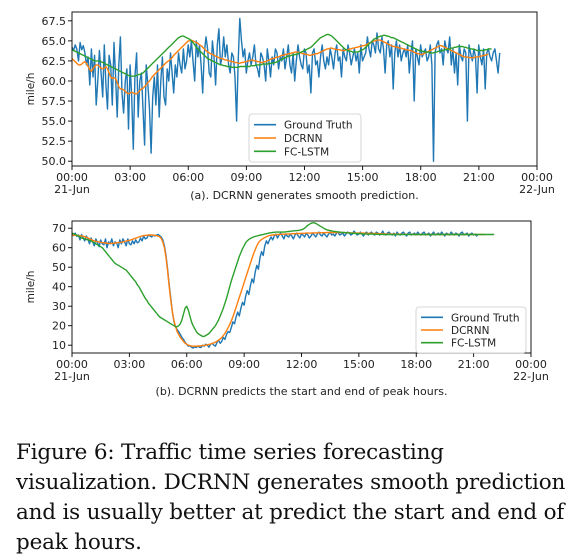  What do you see at coordinates (59, 248) in the screenshot?
I see `y-tick-label: 60` at bounding box center [59, 248].